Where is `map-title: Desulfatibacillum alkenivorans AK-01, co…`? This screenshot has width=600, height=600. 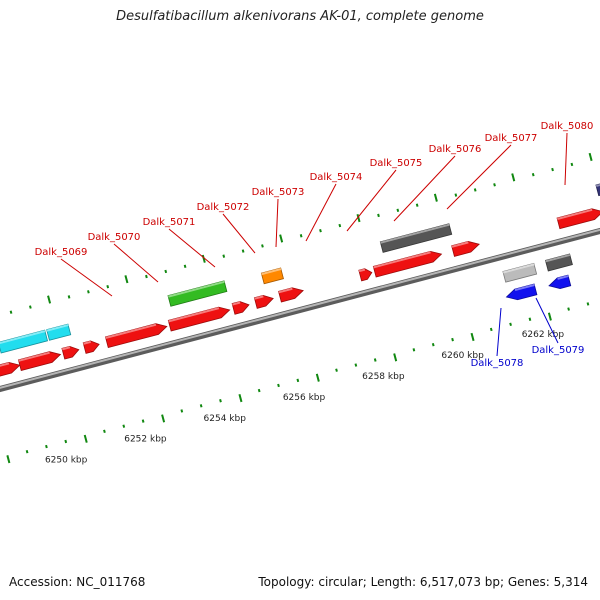 map-title: Desulfatibacillum alkenivorans AK-01, co… is located at coordinates (300, 16).